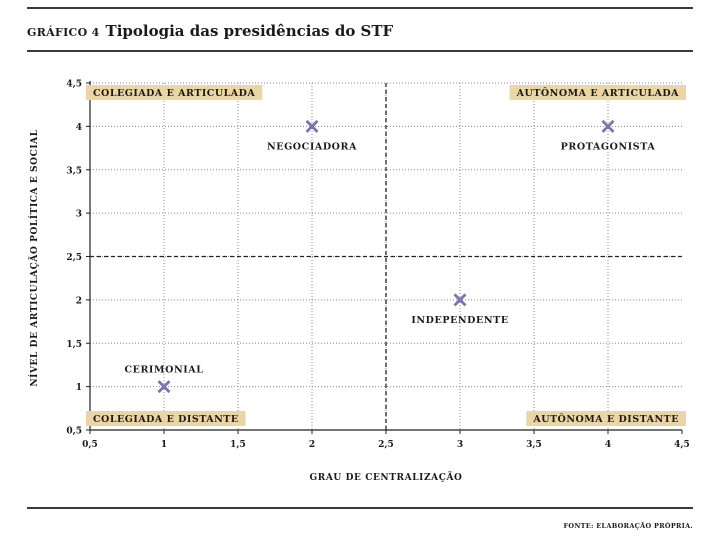 The image size is (720, 549). I want to click on bottom-rule, so click(360, 508).